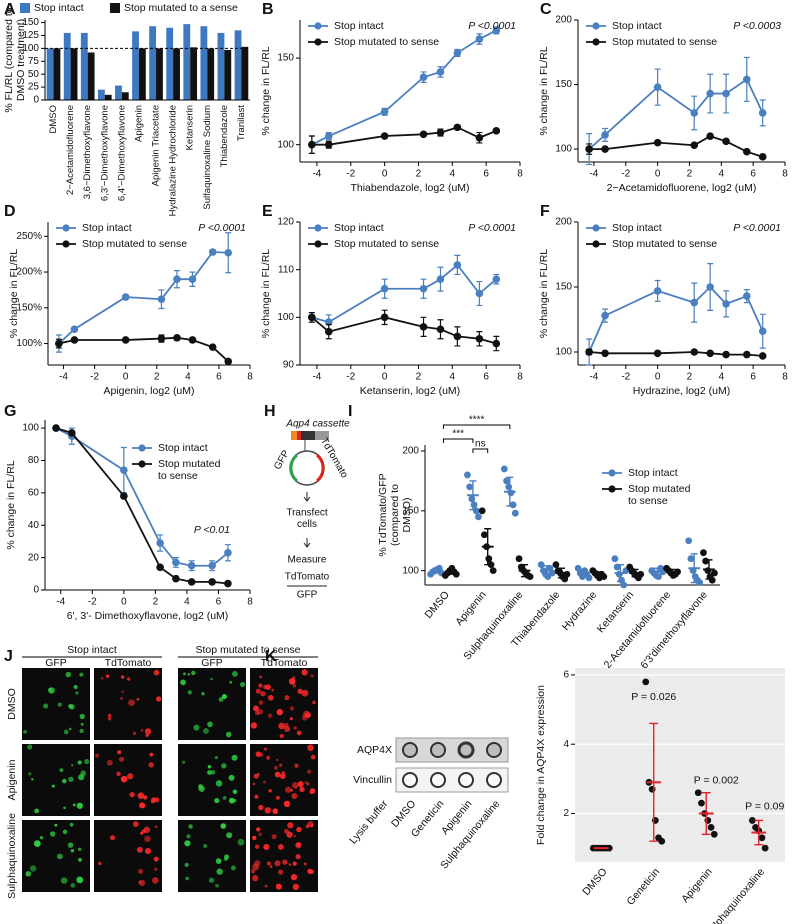  I want to click on x-tick-label: 3,6−Dimethoxyflavone, so click(87, 152).